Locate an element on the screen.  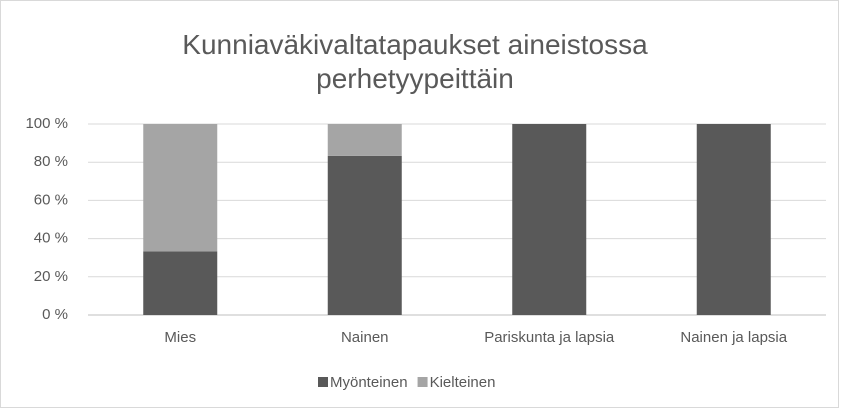
y-tick-label: 0 % is located at coordinates (55, 314).